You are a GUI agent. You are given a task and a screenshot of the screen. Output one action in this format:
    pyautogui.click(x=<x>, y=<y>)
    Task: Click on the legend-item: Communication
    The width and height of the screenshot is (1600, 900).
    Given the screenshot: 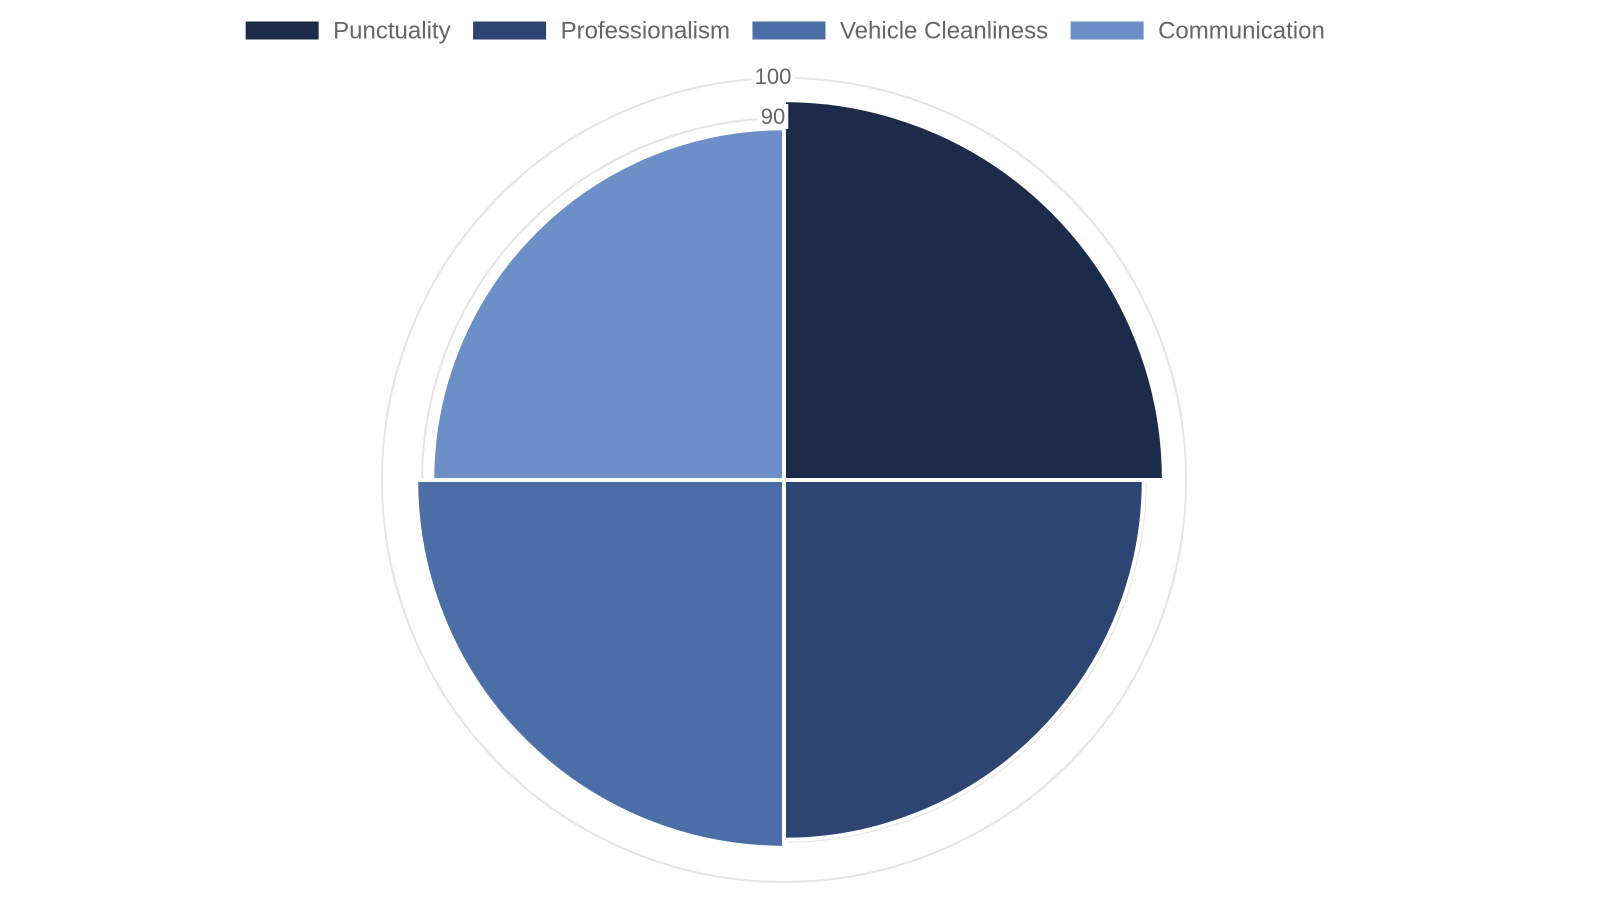 What is the action you would take?
    pyautogui.click(x=1197, y=30)
    